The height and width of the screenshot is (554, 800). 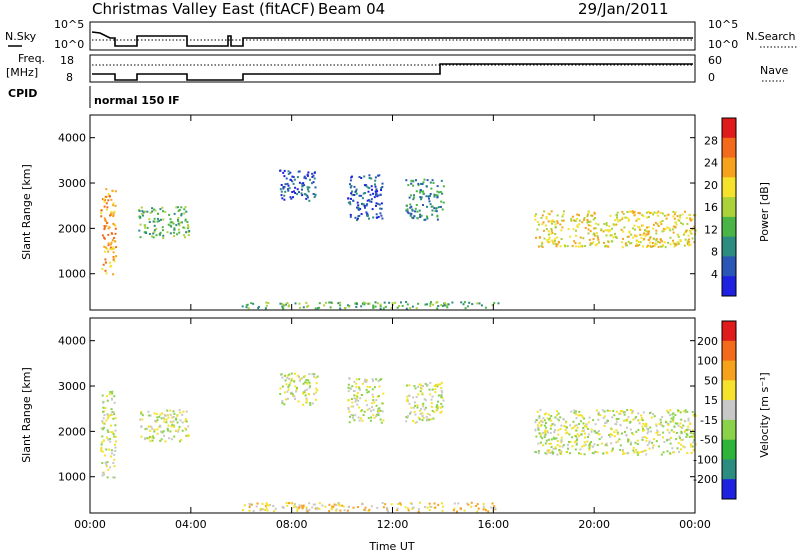 What do you see at coordinates (401, 34) in the screenshot?
I see `noise-strip: N.Sky 10^5 10^0 10^5 10^0 N.Search` at bounding box center [401, 34].